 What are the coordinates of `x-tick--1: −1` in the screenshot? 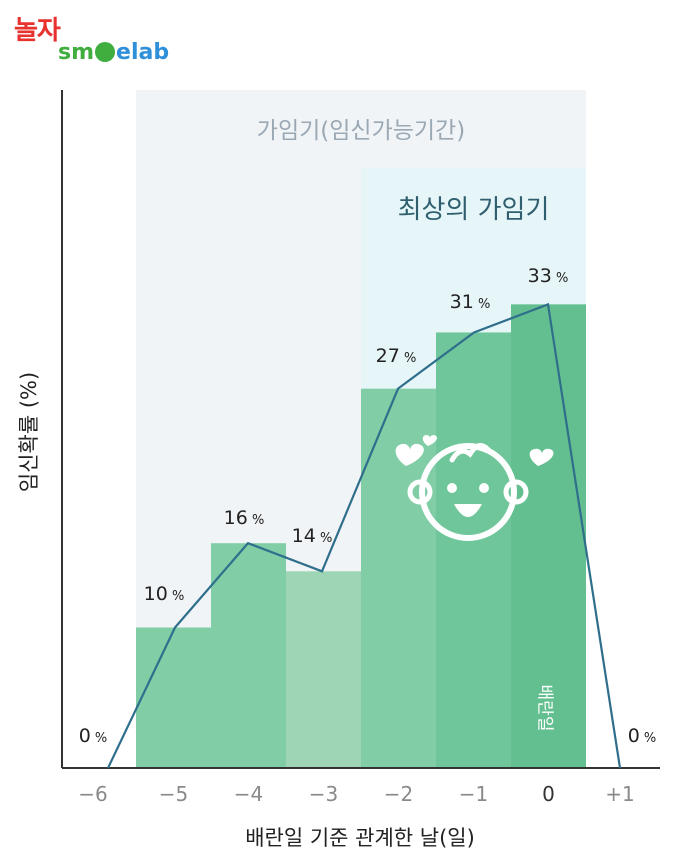 It's located at (473, 794).